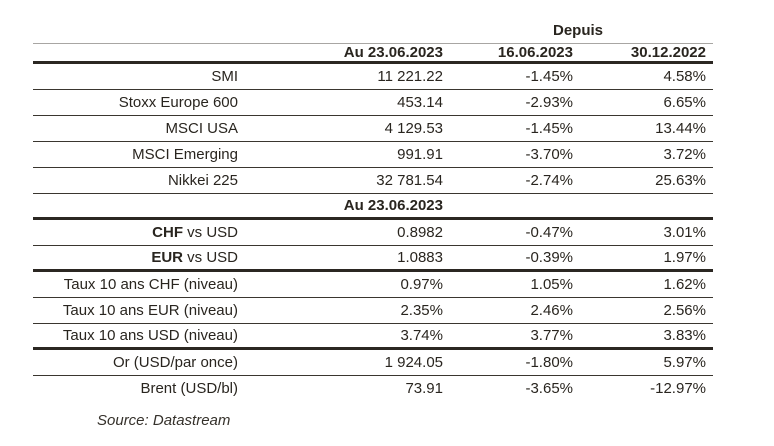 The image size is (774, 446). Describe the element at coordinates (178, 102) in the screenshot. I see `row-label-text: Stoxx Europe 600` at that location.